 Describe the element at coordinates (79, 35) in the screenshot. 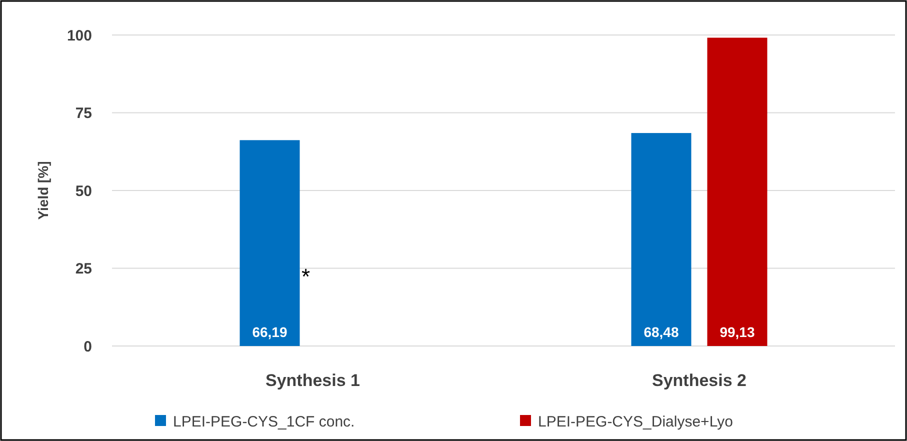

I see `y-tick-label: 100` at that location.